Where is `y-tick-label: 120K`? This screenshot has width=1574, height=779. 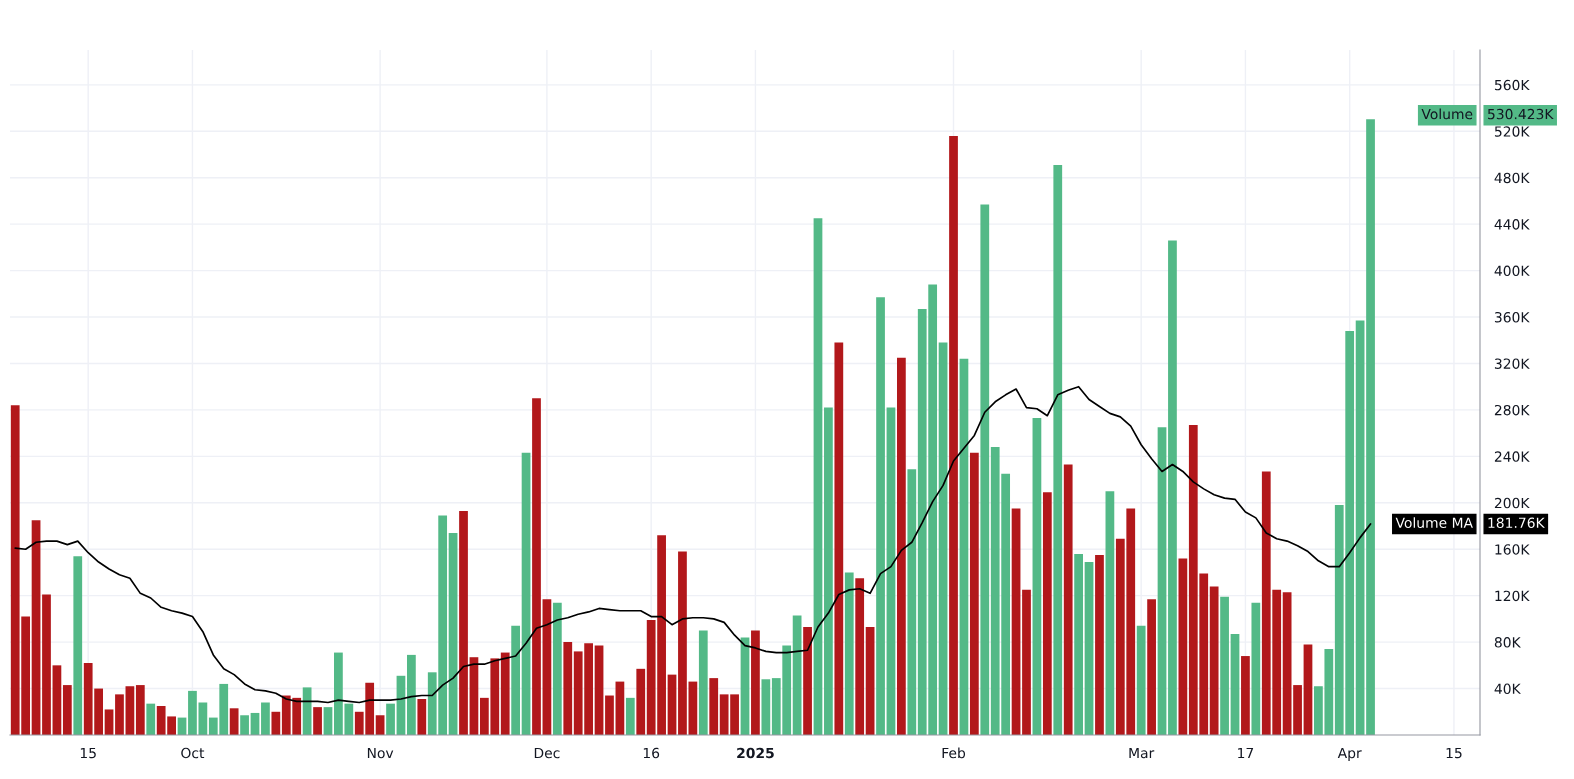 y-tick-label: 120K is located at coordinates (1512, 596).